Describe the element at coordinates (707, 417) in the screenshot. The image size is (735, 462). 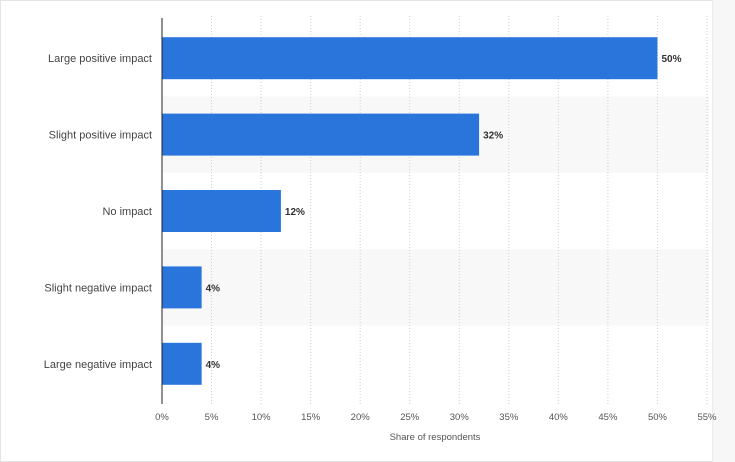
I see `x-tick-label: 55%` at that location.